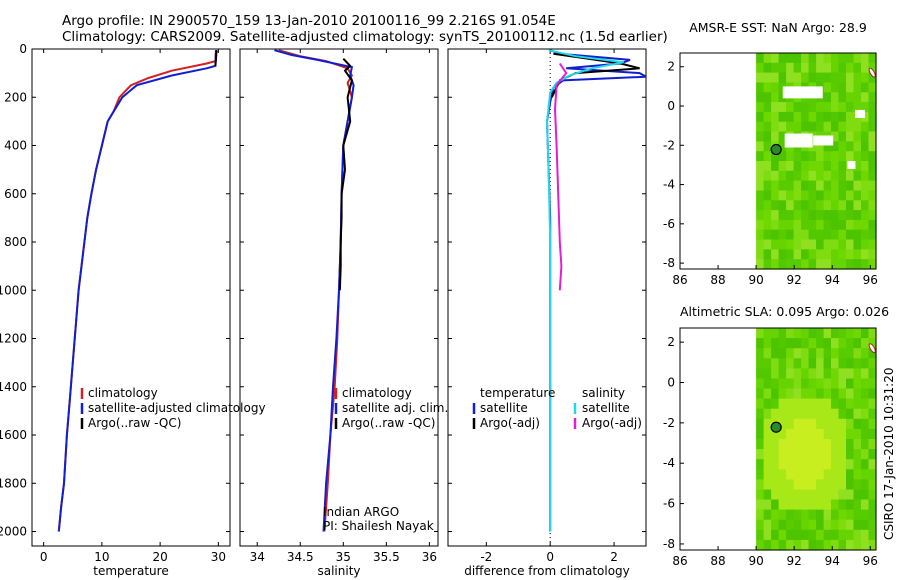  What do you see at coordinates (717, 280) in the screenshot?
I see `map-xtick-label: 88` at bounding box center [717, 280].